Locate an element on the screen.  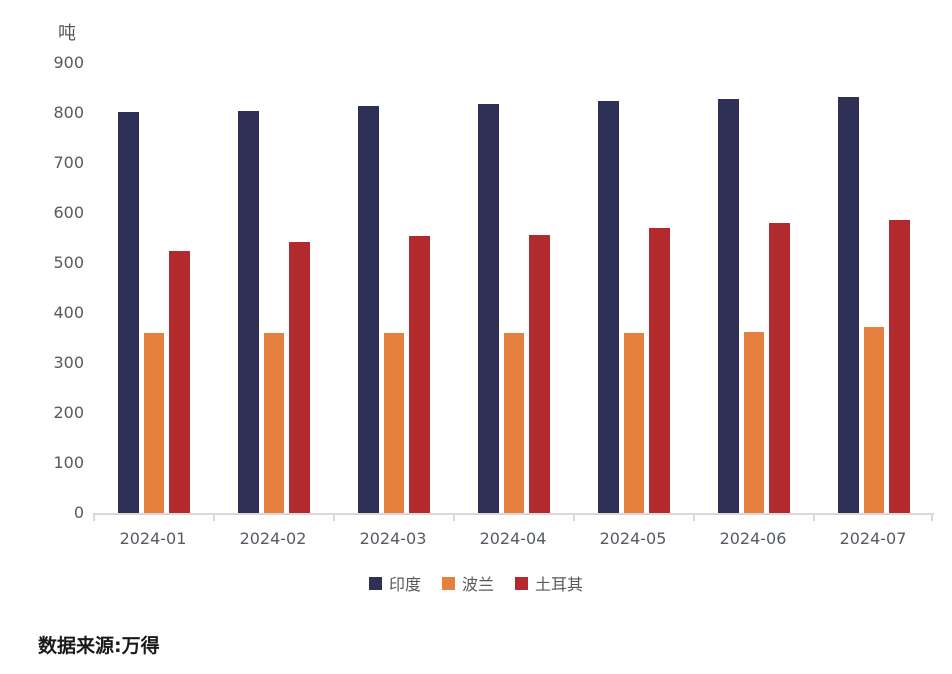
y-axis-tick-label: 300 is located at coordinates (68, 362).